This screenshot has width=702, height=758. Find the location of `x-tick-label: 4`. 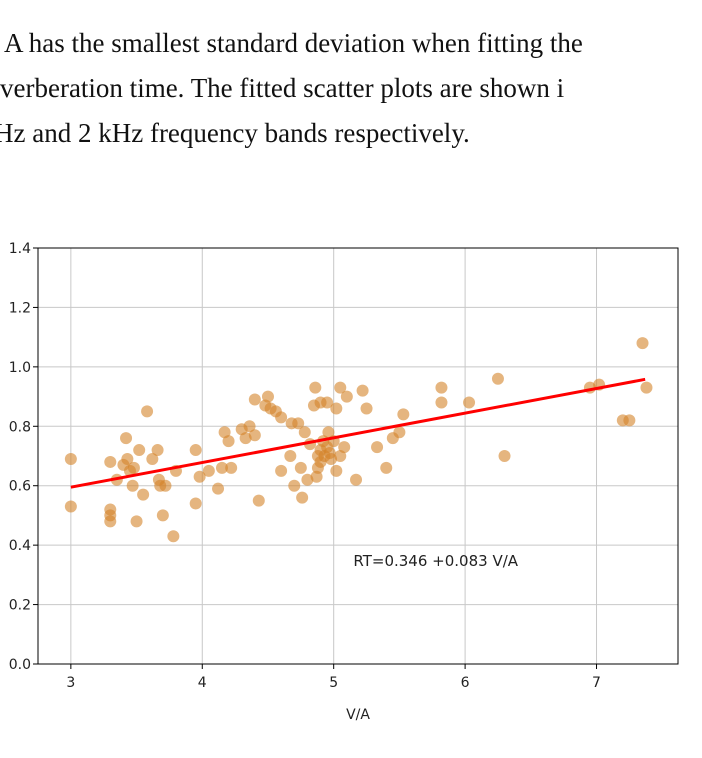

x-tick-label: 4 is located at coordinates (202, 683).